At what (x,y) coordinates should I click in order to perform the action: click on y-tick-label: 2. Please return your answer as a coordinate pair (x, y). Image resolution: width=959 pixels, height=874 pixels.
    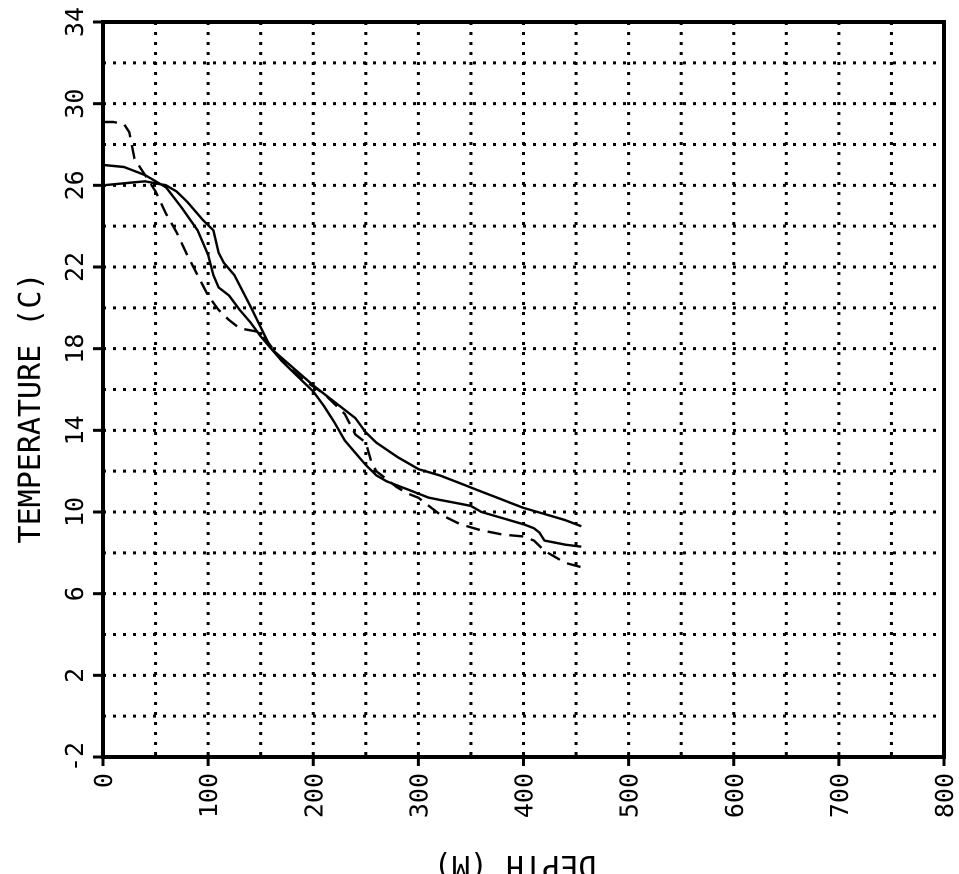
    Looking at the image, I should click on (74, 675).